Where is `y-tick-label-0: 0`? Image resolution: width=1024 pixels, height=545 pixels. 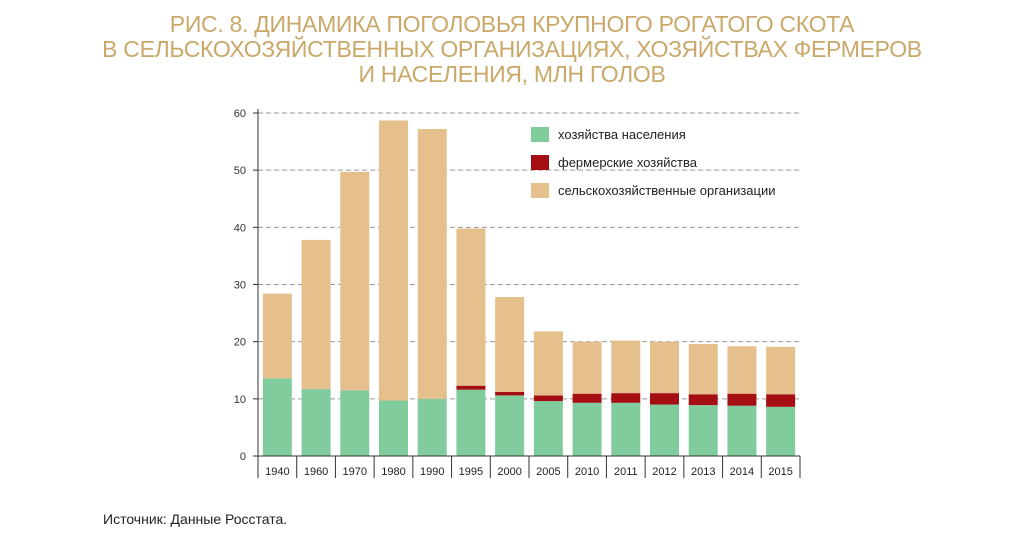
y-tick-label-0: 0 is located at coordinates (243, 457).